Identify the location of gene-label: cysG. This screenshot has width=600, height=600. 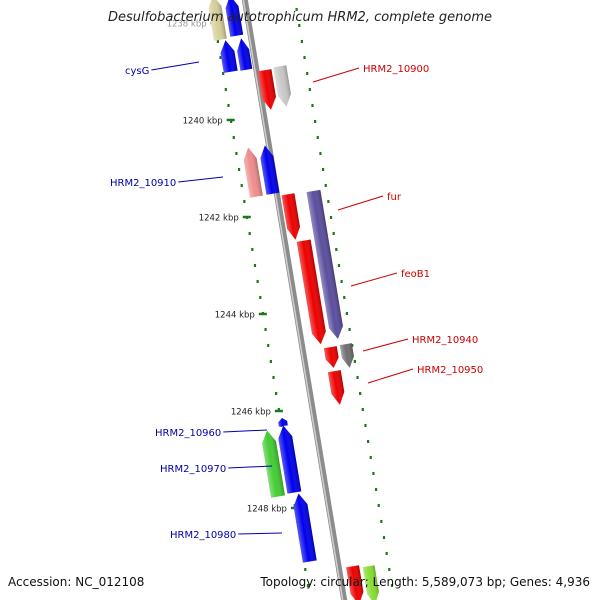
(137, 71).